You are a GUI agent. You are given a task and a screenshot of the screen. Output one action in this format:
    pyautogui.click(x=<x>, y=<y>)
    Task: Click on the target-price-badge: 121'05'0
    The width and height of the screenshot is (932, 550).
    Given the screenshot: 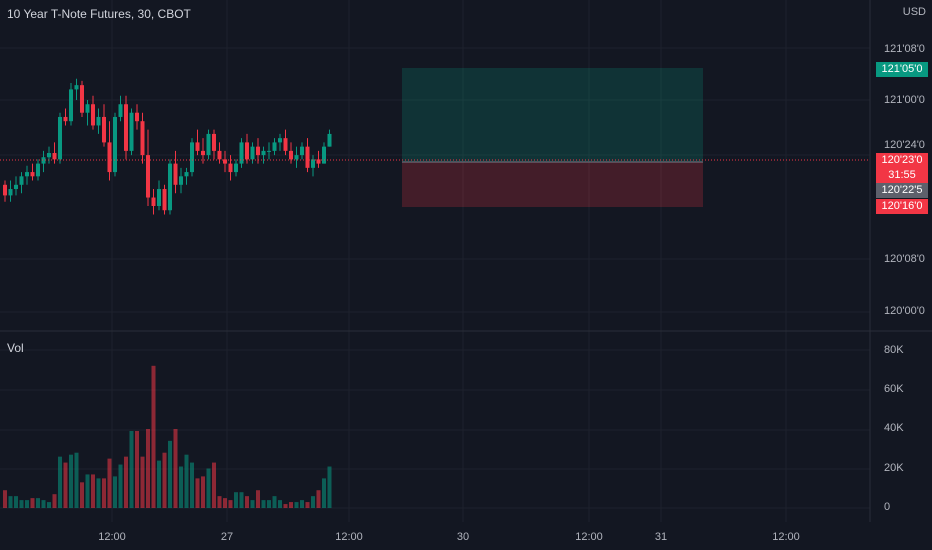 What is the action you would take?
    pyautogui.click(x=902, y=69)
    